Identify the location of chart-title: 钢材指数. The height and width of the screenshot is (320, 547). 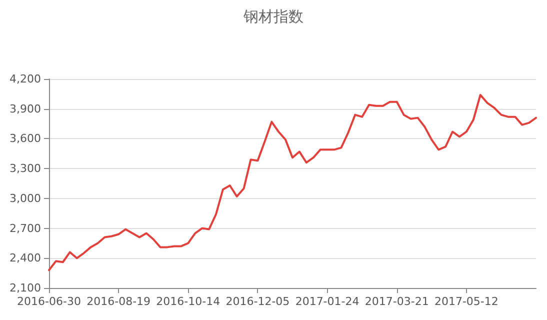
(273, 17).